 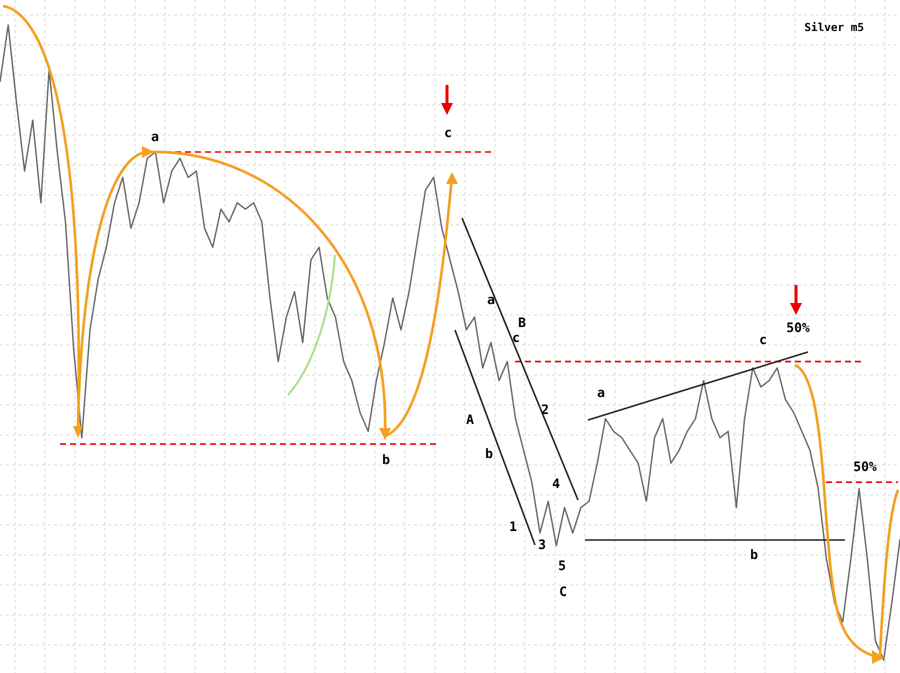 What do you see at coordinates (562, 566) in the screenshot?
I see `annotation: 5` at bounding box center [562, 566].